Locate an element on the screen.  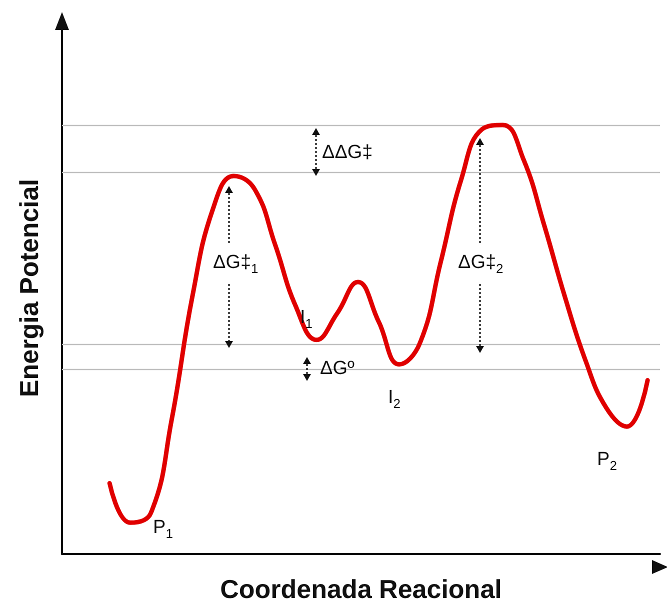
annotation: ΔGº is located at coordinates (337, 368).